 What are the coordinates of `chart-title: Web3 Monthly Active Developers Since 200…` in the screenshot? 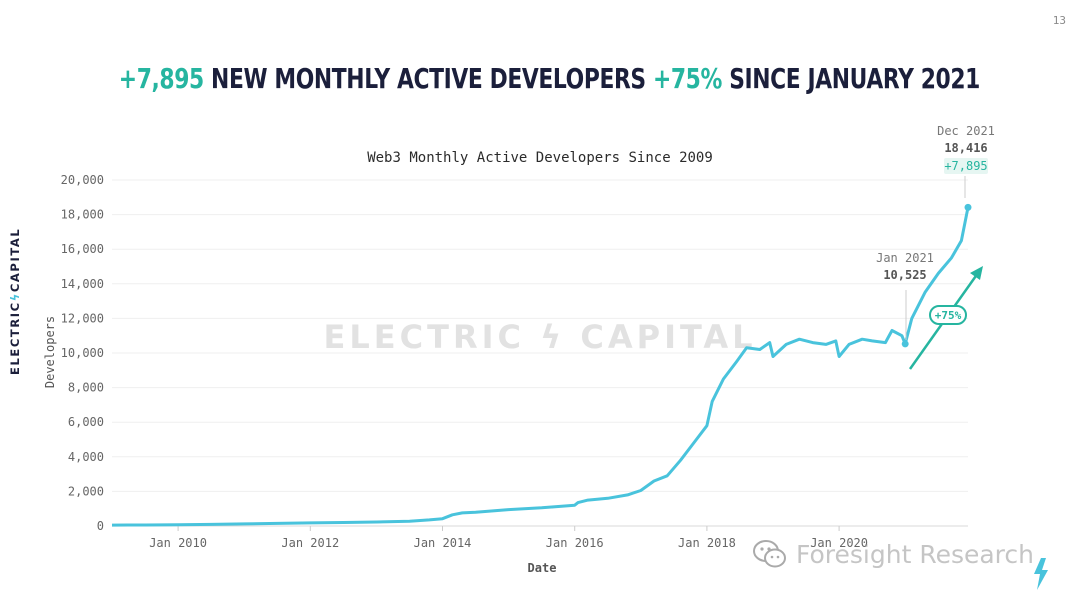 It's located at (540, 158).